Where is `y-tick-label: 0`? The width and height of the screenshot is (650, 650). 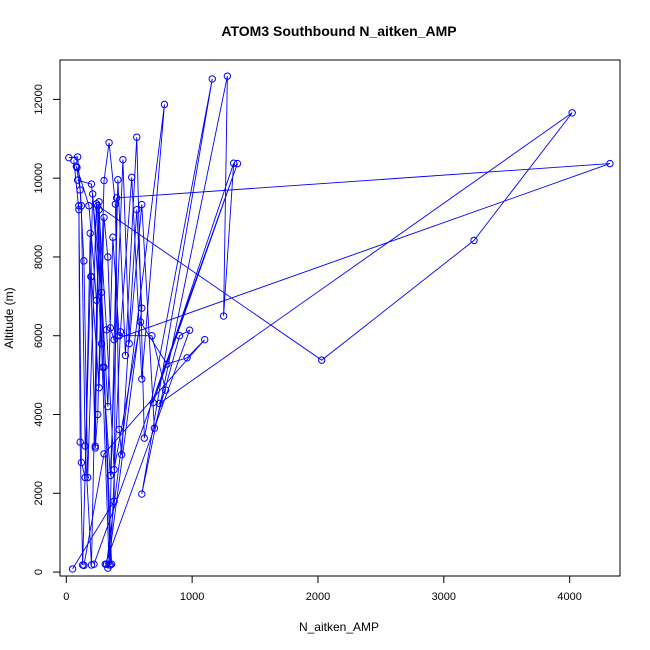
y-tick-label: 0 is located at coordinates (39, 572).